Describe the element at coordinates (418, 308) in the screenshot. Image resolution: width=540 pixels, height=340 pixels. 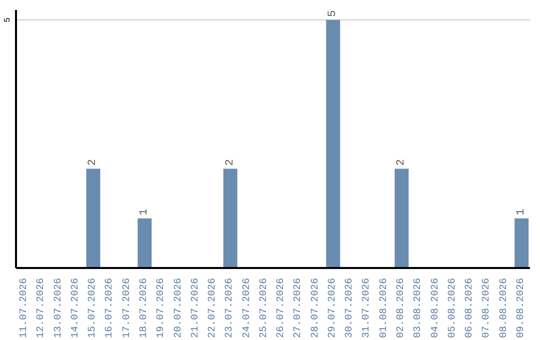
I see `x-tick-label: 03.08.2026` at that location.